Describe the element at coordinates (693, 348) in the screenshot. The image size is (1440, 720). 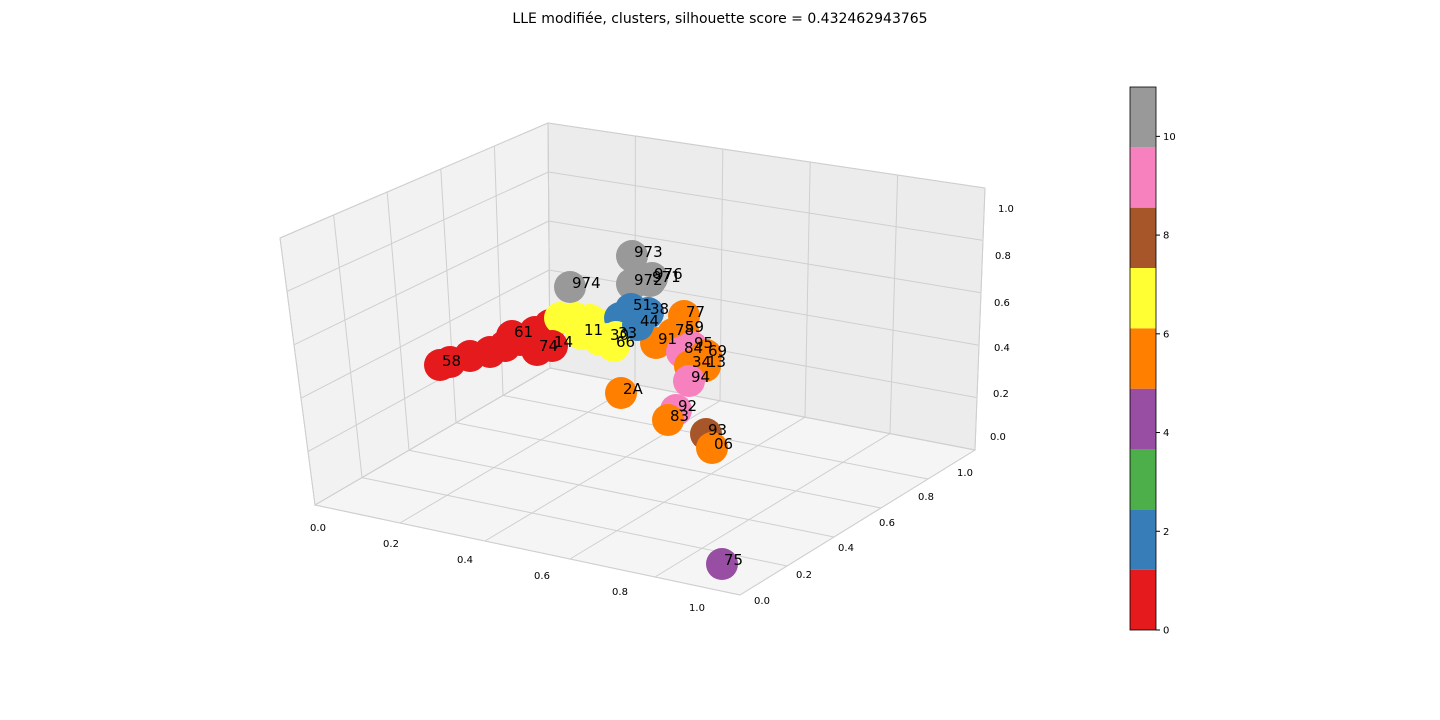
I see `point-label: 84` at that location.